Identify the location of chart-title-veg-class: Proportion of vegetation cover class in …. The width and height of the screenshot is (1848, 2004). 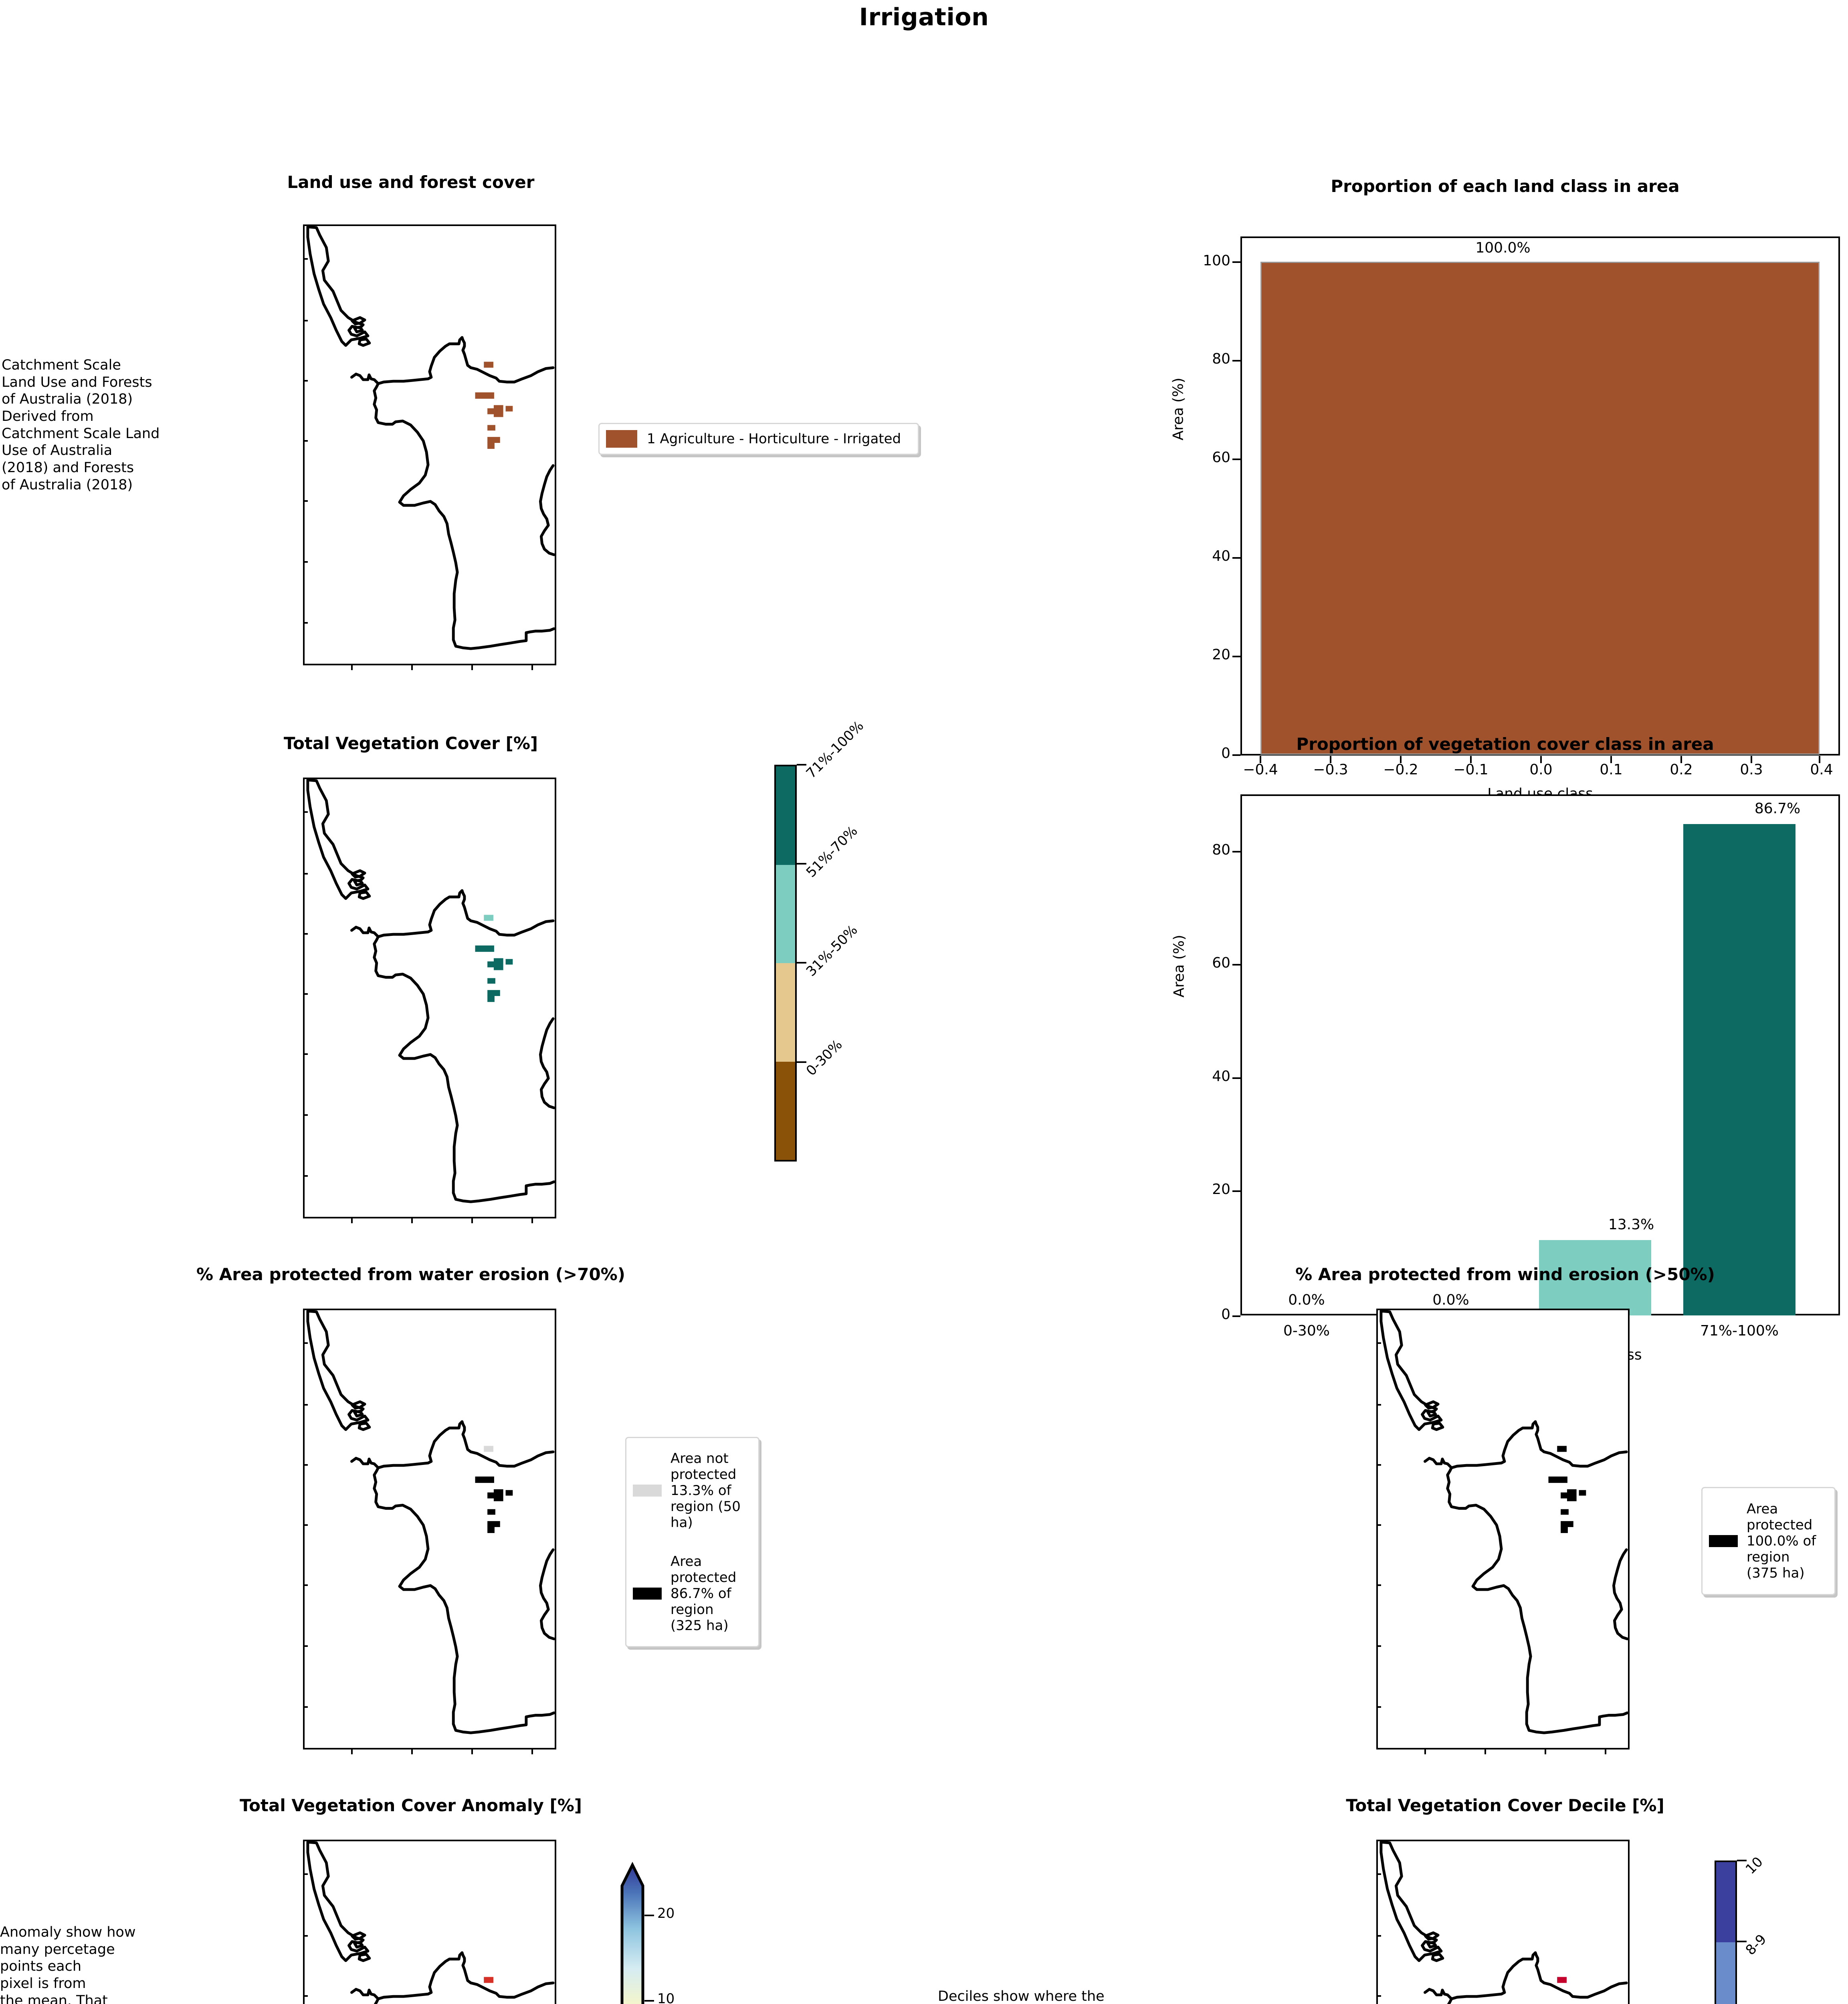
(1505, 744).